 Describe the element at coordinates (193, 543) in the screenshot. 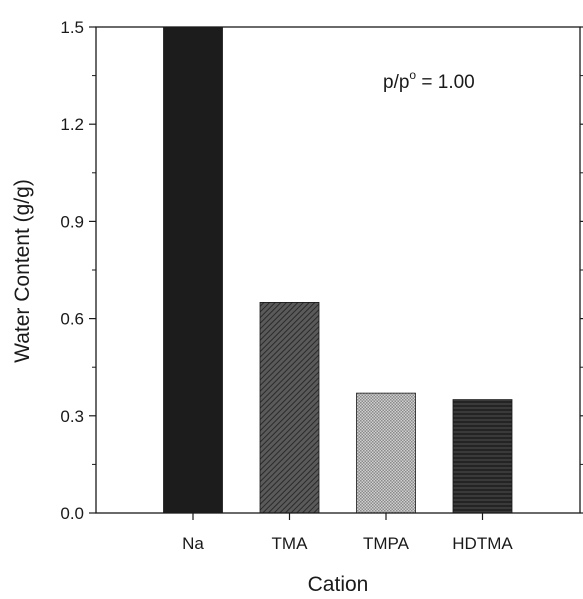

I see `x-tick-label: Na` at that location.